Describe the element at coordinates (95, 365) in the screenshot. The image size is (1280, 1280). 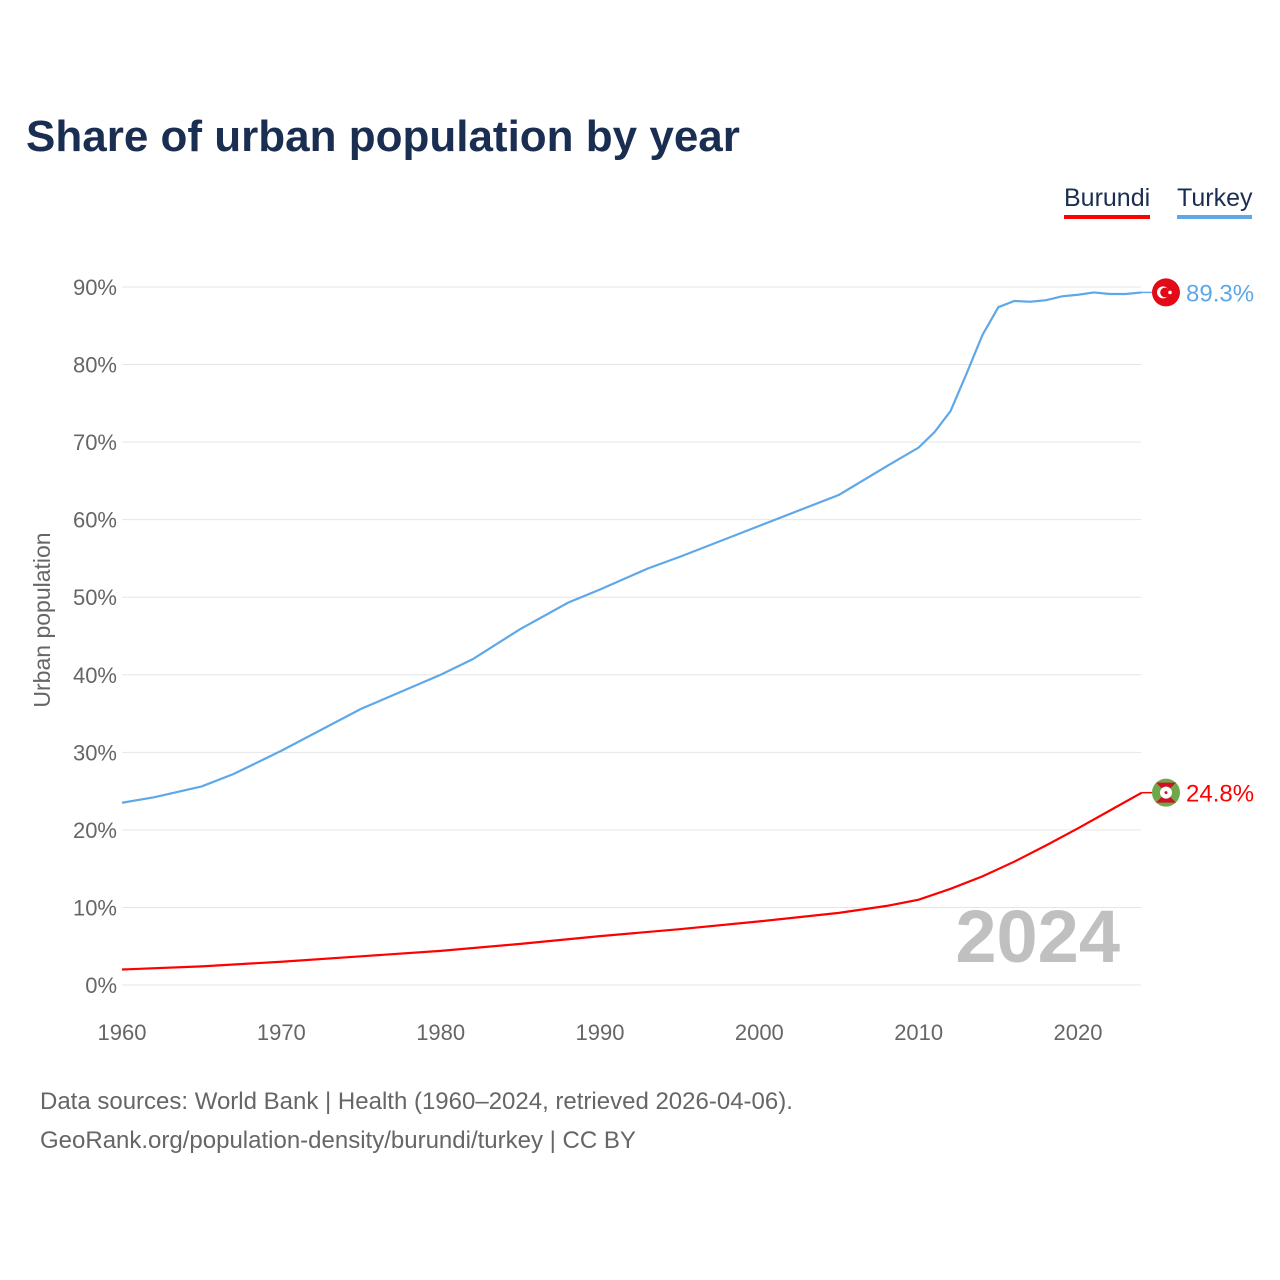
I see `y-tick-label: 80%` at that location.